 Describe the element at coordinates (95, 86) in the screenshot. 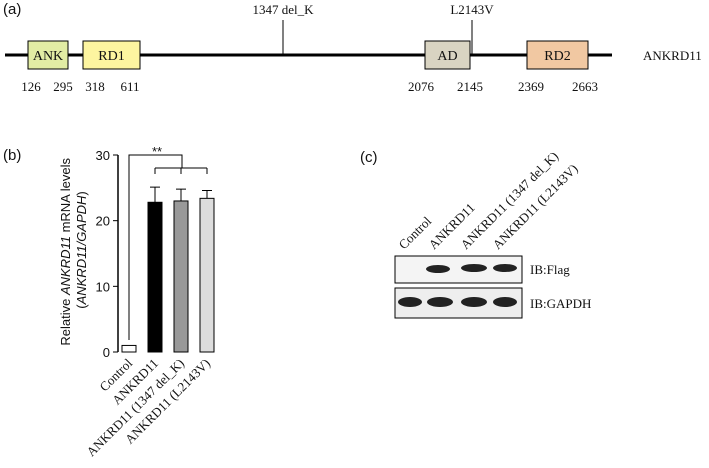

I see `domain-start: 318` at that location.